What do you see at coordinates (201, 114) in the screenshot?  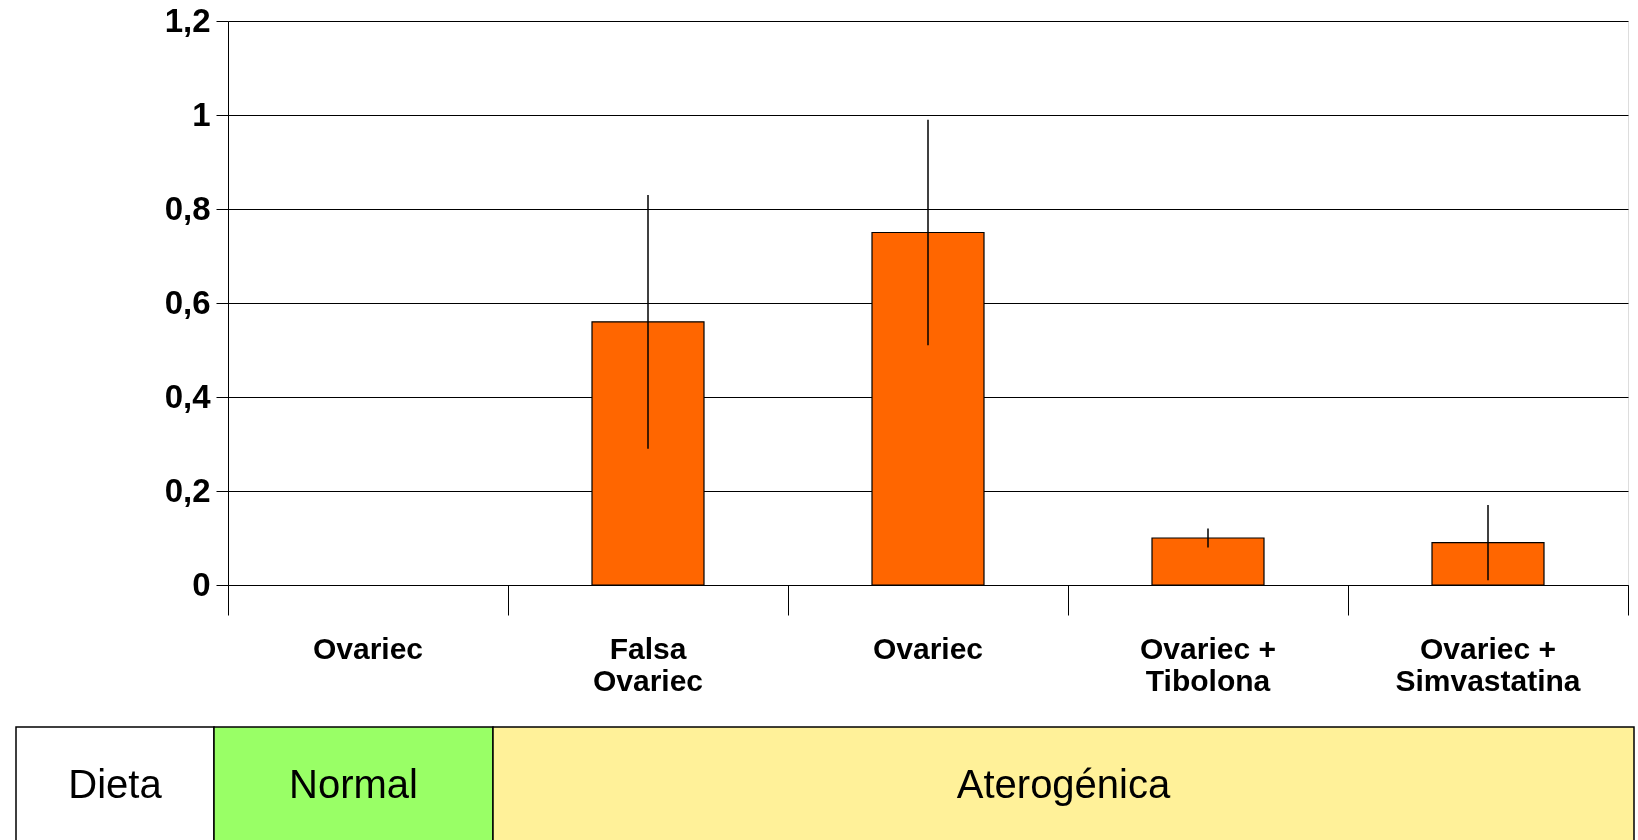 I see `y-tick-label: 1` at bounding box center [201, 114].